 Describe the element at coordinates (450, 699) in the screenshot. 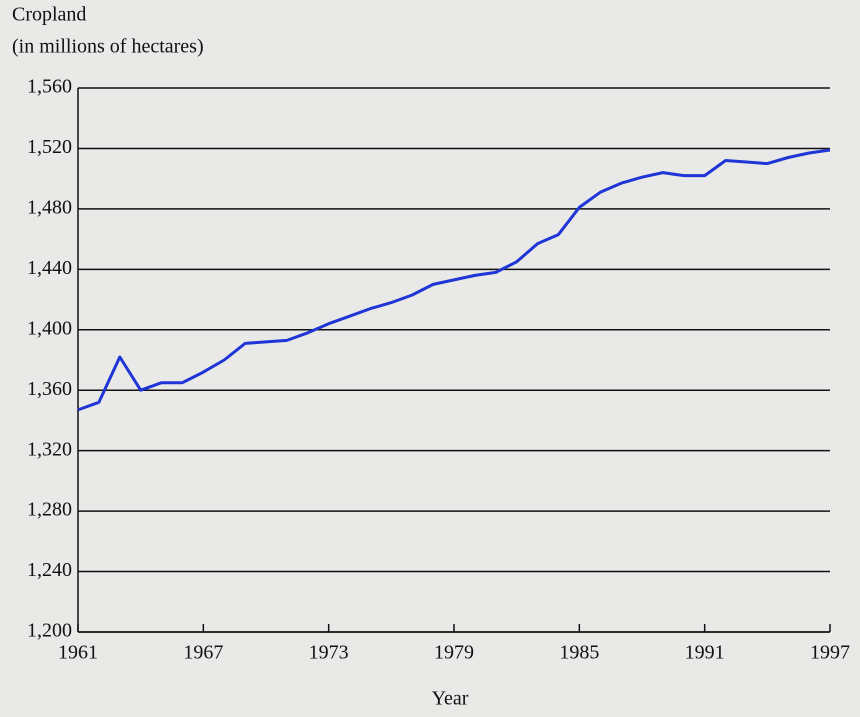

I see `x-axis-label: Year` at that location.